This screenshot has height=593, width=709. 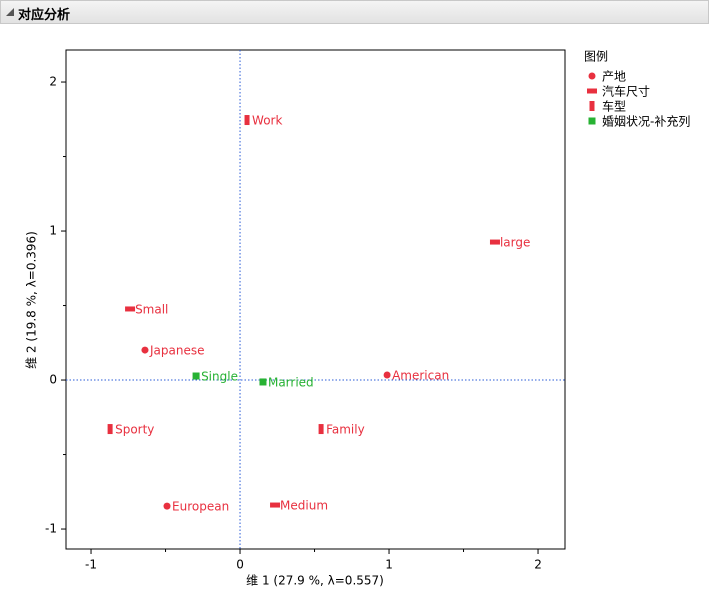 I want to click on y-axis-label: 维 2 (19.8 %, λ=0.396), so click(x=32, y=300).